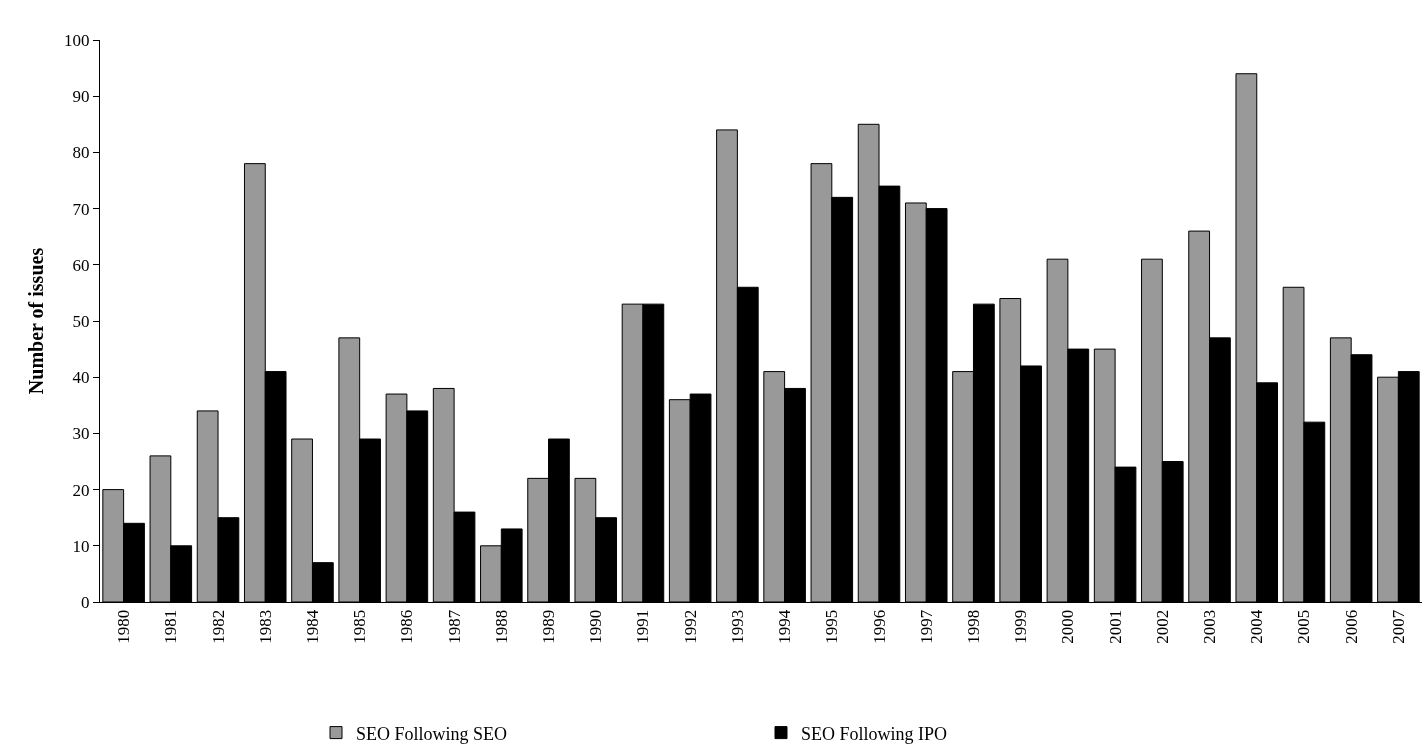 Image resolution: width=1427 pixels, height=756 pixels. Describe the element at coordinates (501, 626) in the screenshot. I see `x-tick-label: 1988` at that location.